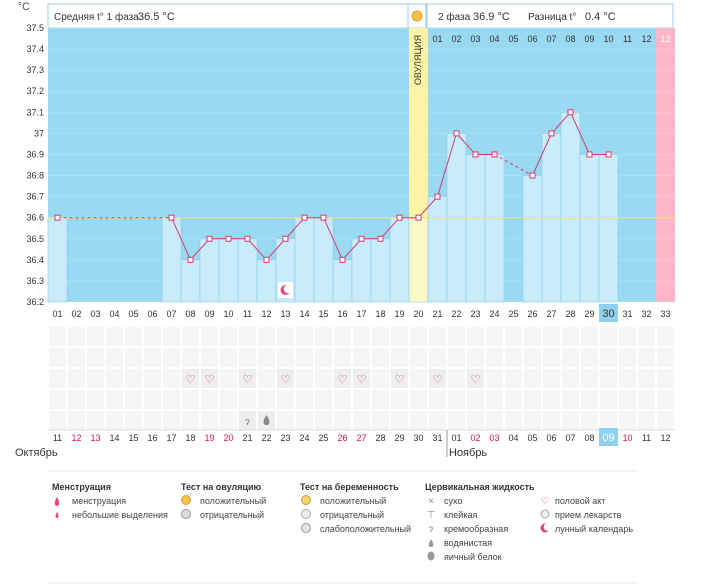 The width and height of the screenshot is (712, 587). Describe the element at coordinates (323, 314) in the screenshot. I see `cycle-day-label: 15` at that location.